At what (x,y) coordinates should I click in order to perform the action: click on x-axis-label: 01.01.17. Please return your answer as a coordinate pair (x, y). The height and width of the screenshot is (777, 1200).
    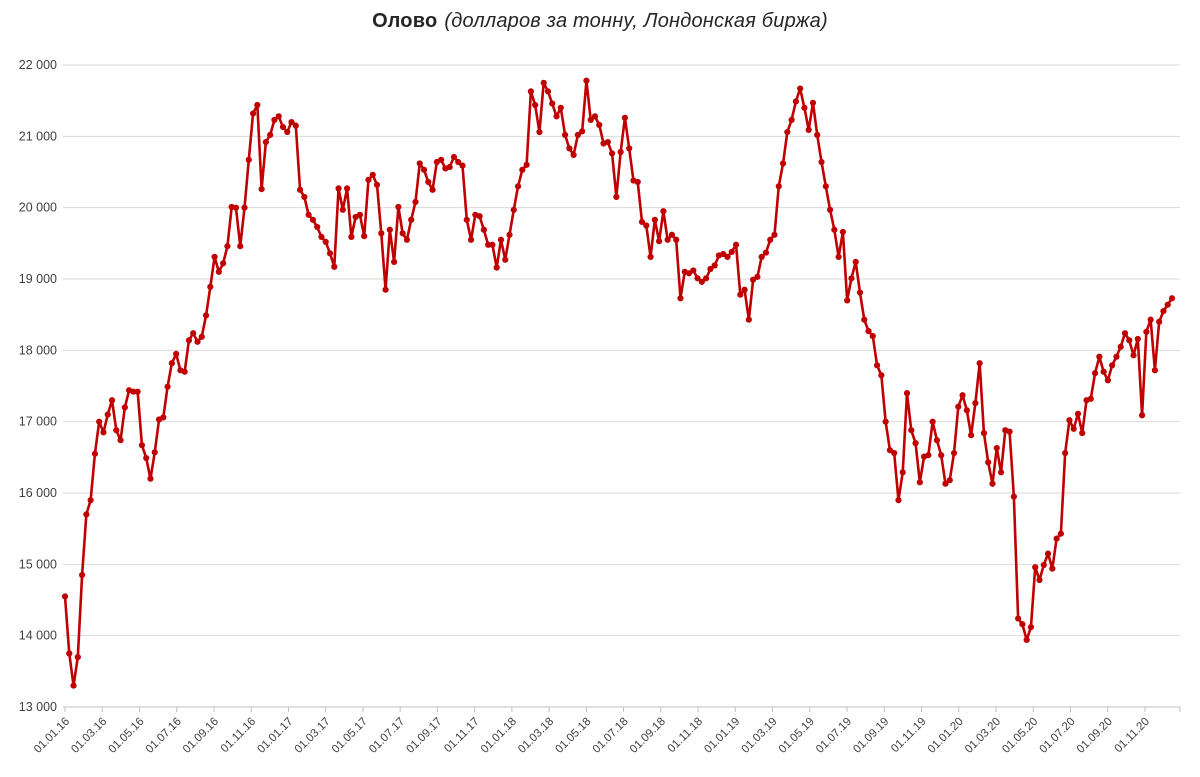
    Looking at the image, I should click on (275, 736).